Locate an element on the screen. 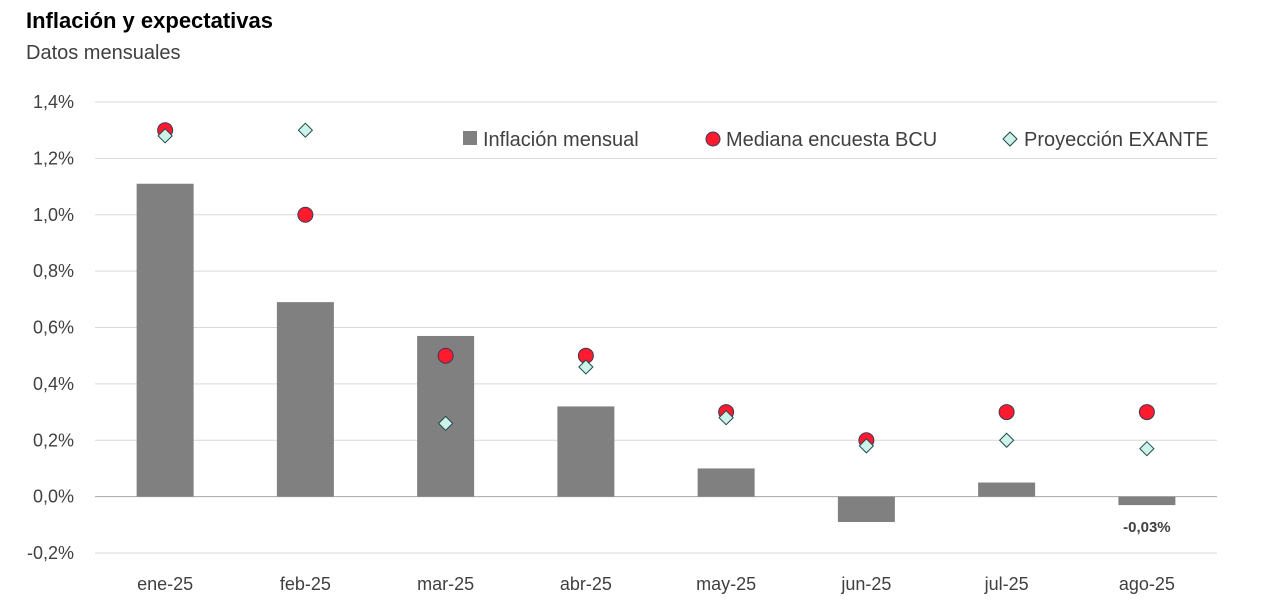  y-tick-label: 1,2% is located at coordinates (53, 158).